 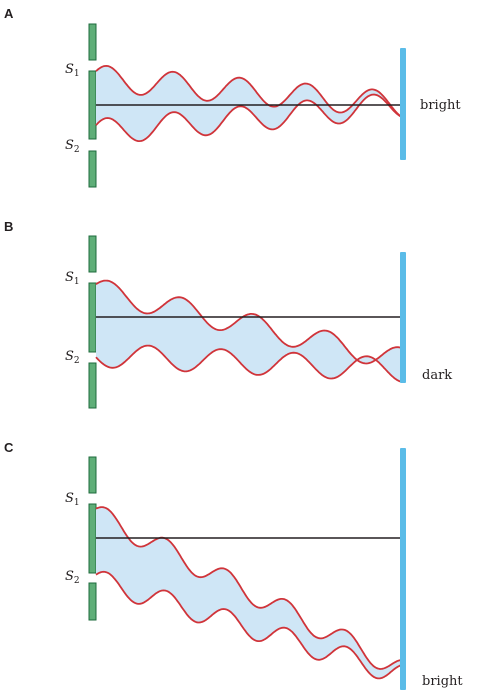 I want to click on panel-c-label: C, so click(x=9, y=447).